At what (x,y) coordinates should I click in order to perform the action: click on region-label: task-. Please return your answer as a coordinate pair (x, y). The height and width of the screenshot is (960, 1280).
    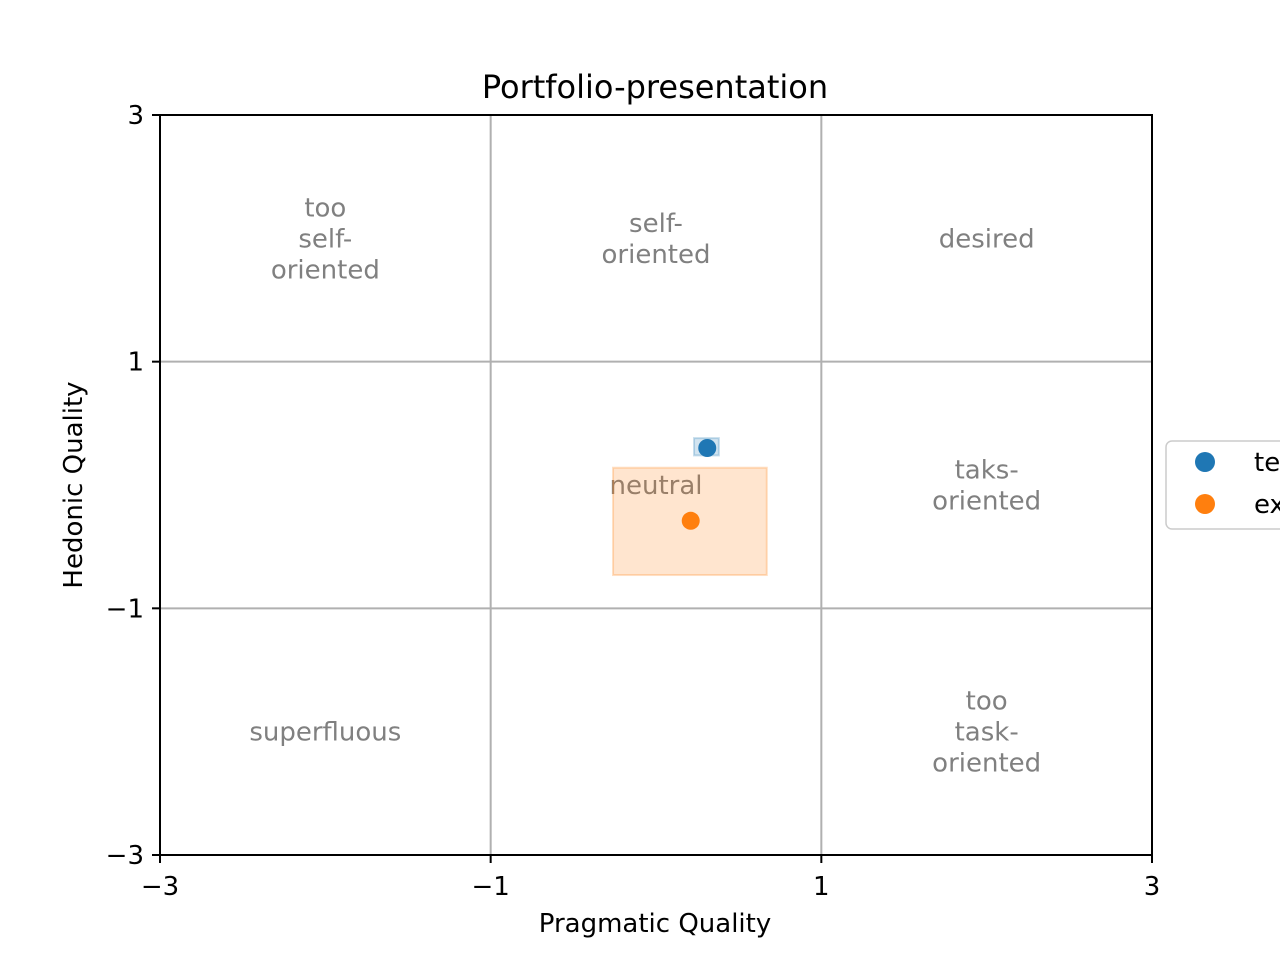
    Looking at the image, I should click on (987, 733).